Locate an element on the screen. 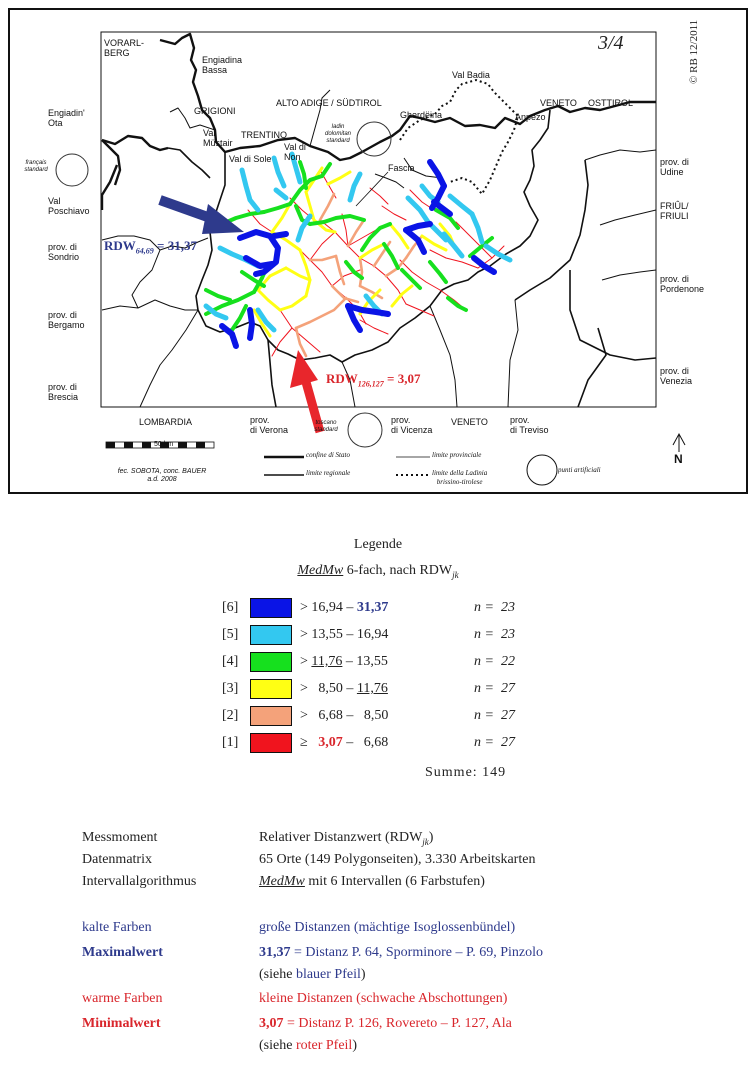 Image resolution: width=756 pixels, height=1070 pixels. legend-row: [1] ≥ 3,07 – 6,68 n = 27 is located at coordinates (382, 744).